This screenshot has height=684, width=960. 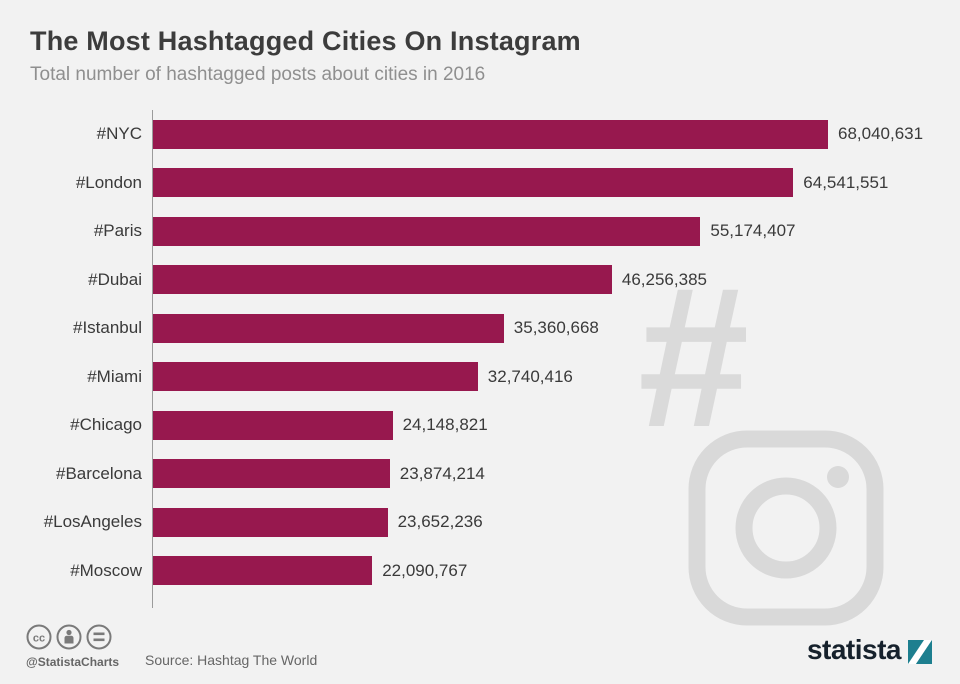 I want to click on cc-icon: cc, so click(x=39, y=637).